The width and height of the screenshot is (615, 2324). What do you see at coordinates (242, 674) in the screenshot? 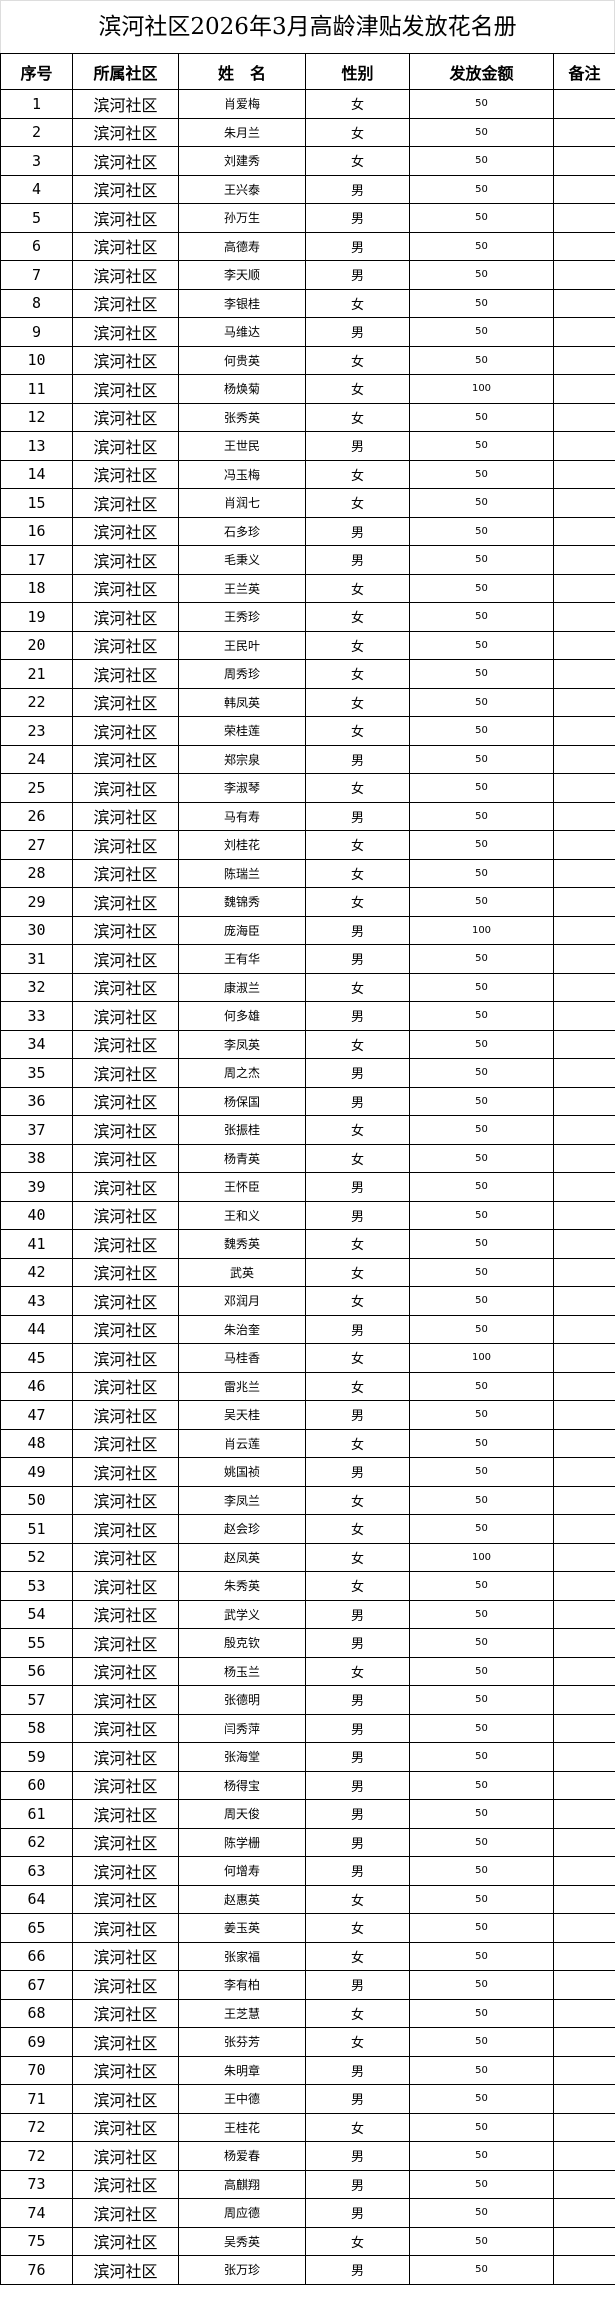
I see `name-cell: 周秀珍` at bounding box center [242, 674].